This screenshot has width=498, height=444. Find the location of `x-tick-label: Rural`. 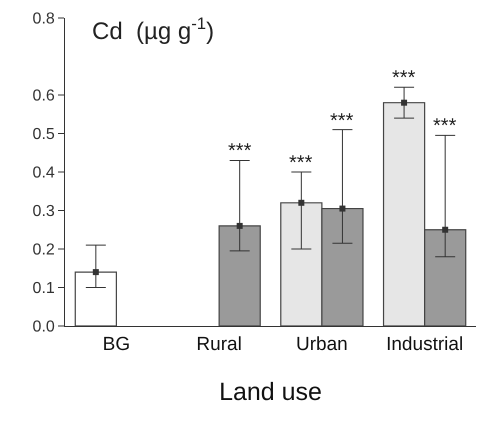

x-tick-label: Rural is located at coordinates (219, 344).